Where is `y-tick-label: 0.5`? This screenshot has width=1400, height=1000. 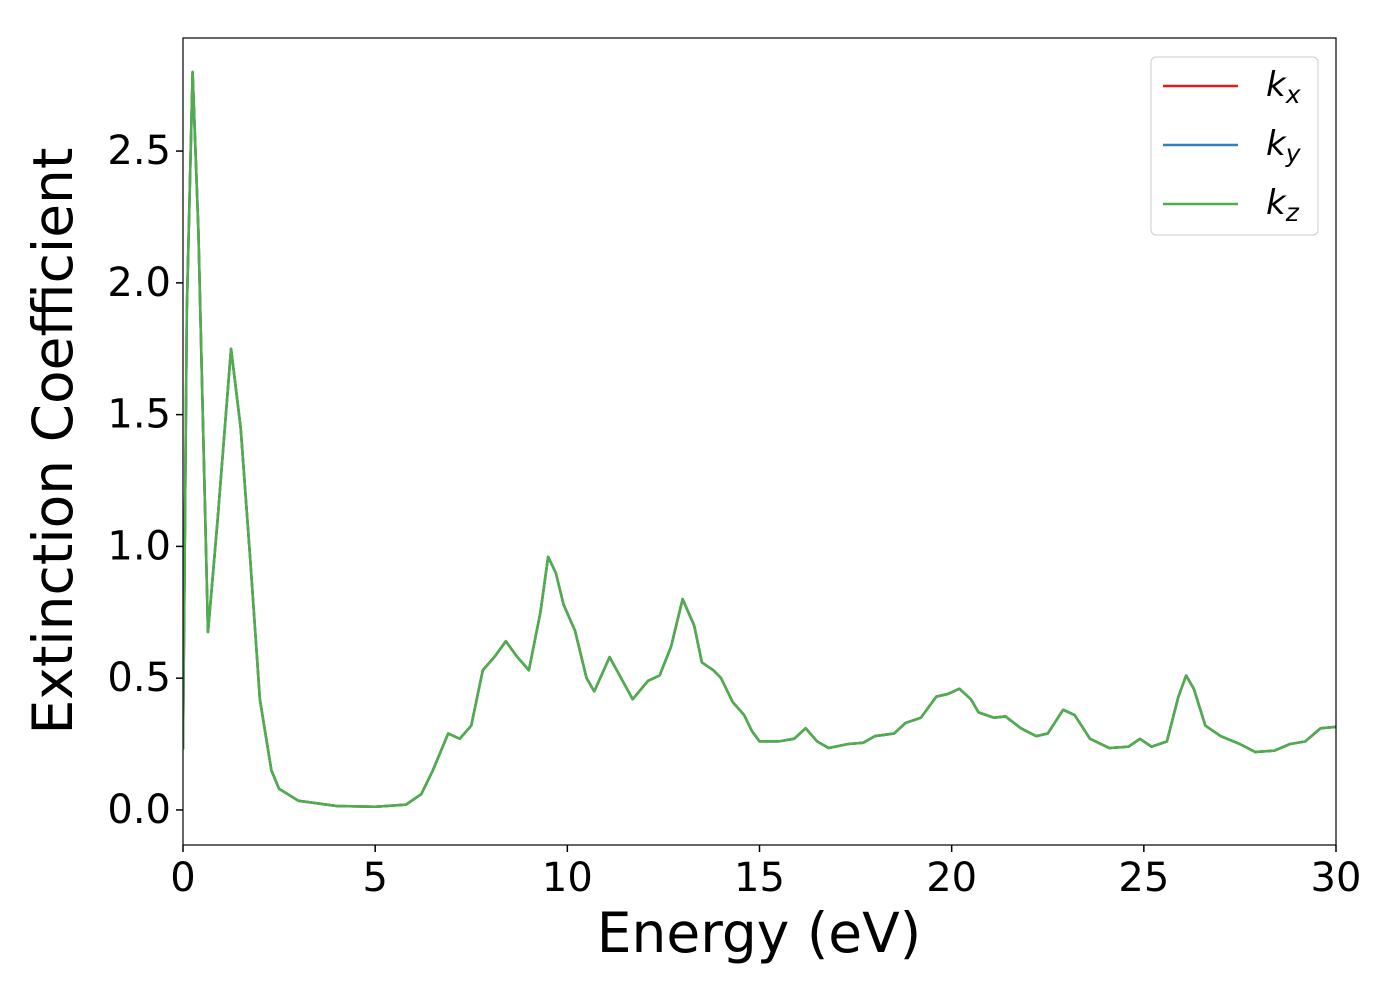
y-tick-label: 0.5 is located at coordinates (139, 678).